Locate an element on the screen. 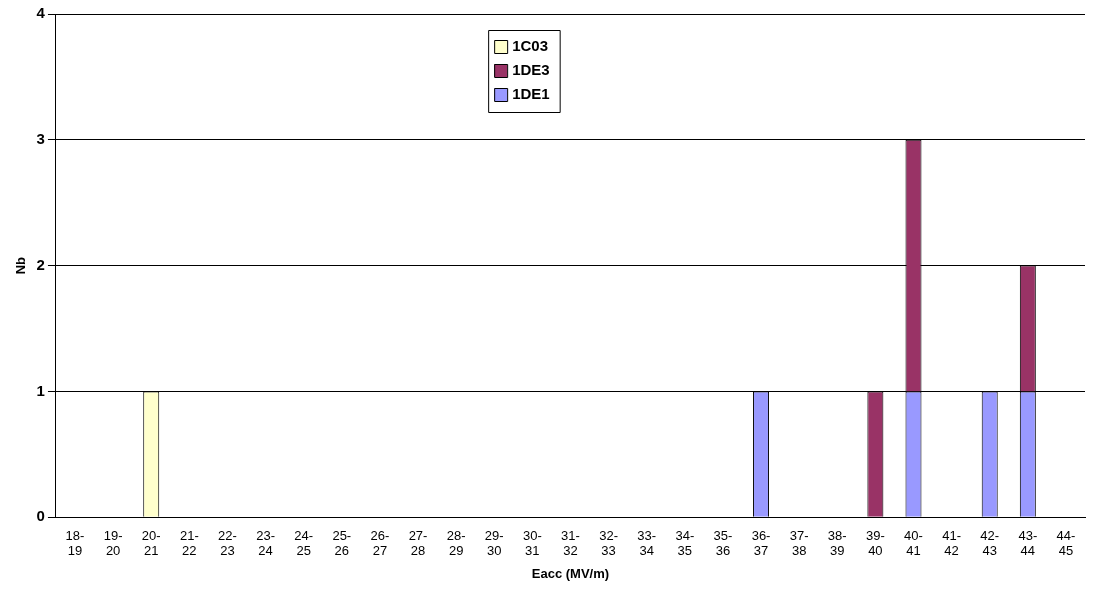 The width and height of the screenshot is (1097, 592). x-tick-label: 36-37 is located at coordinates (761, 543).